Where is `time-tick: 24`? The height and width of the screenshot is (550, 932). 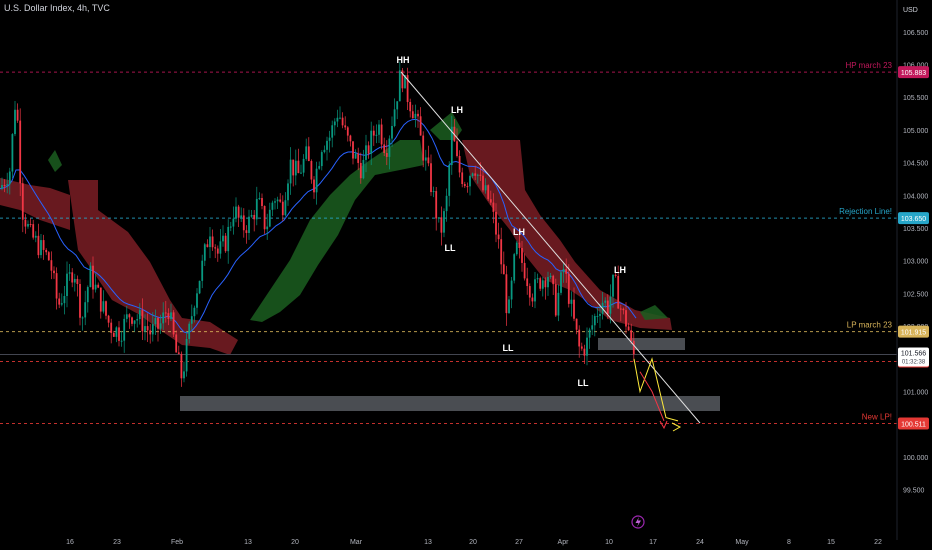 time-tick: 24 is located at coordinates (700, 542).